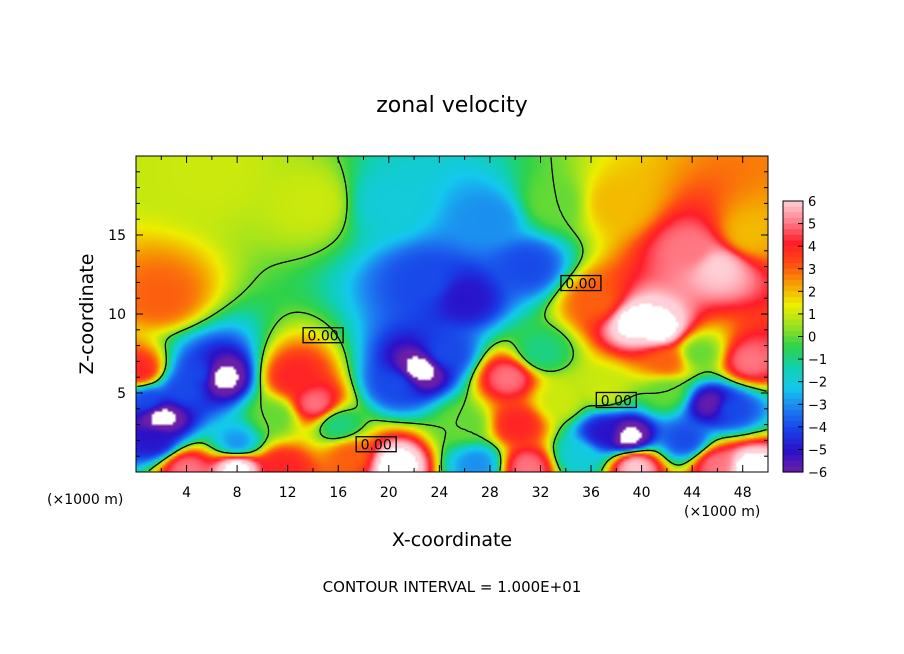 The width and height of the screenshot is (904, 654). What do you see at coordinates (817, 383) in the screenshot?
I see `colorbar-tick-label: −2` at bounding box center [817, 383].